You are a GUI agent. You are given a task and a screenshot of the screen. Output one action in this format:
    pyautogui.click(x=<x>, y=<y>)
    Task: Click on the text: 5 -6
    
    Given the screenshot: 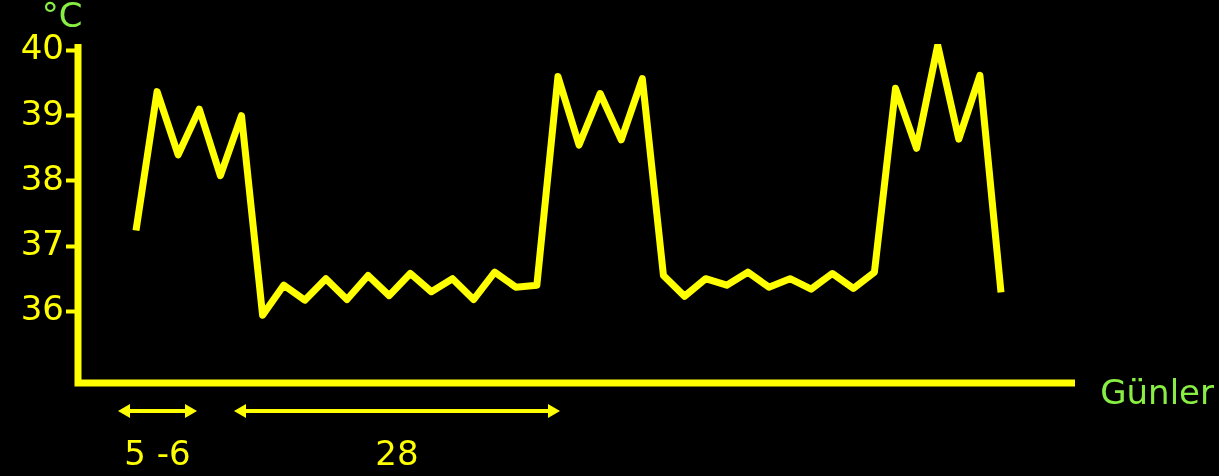 What is the action you would take?
    pyautogui.click(x=157, y=453)
    